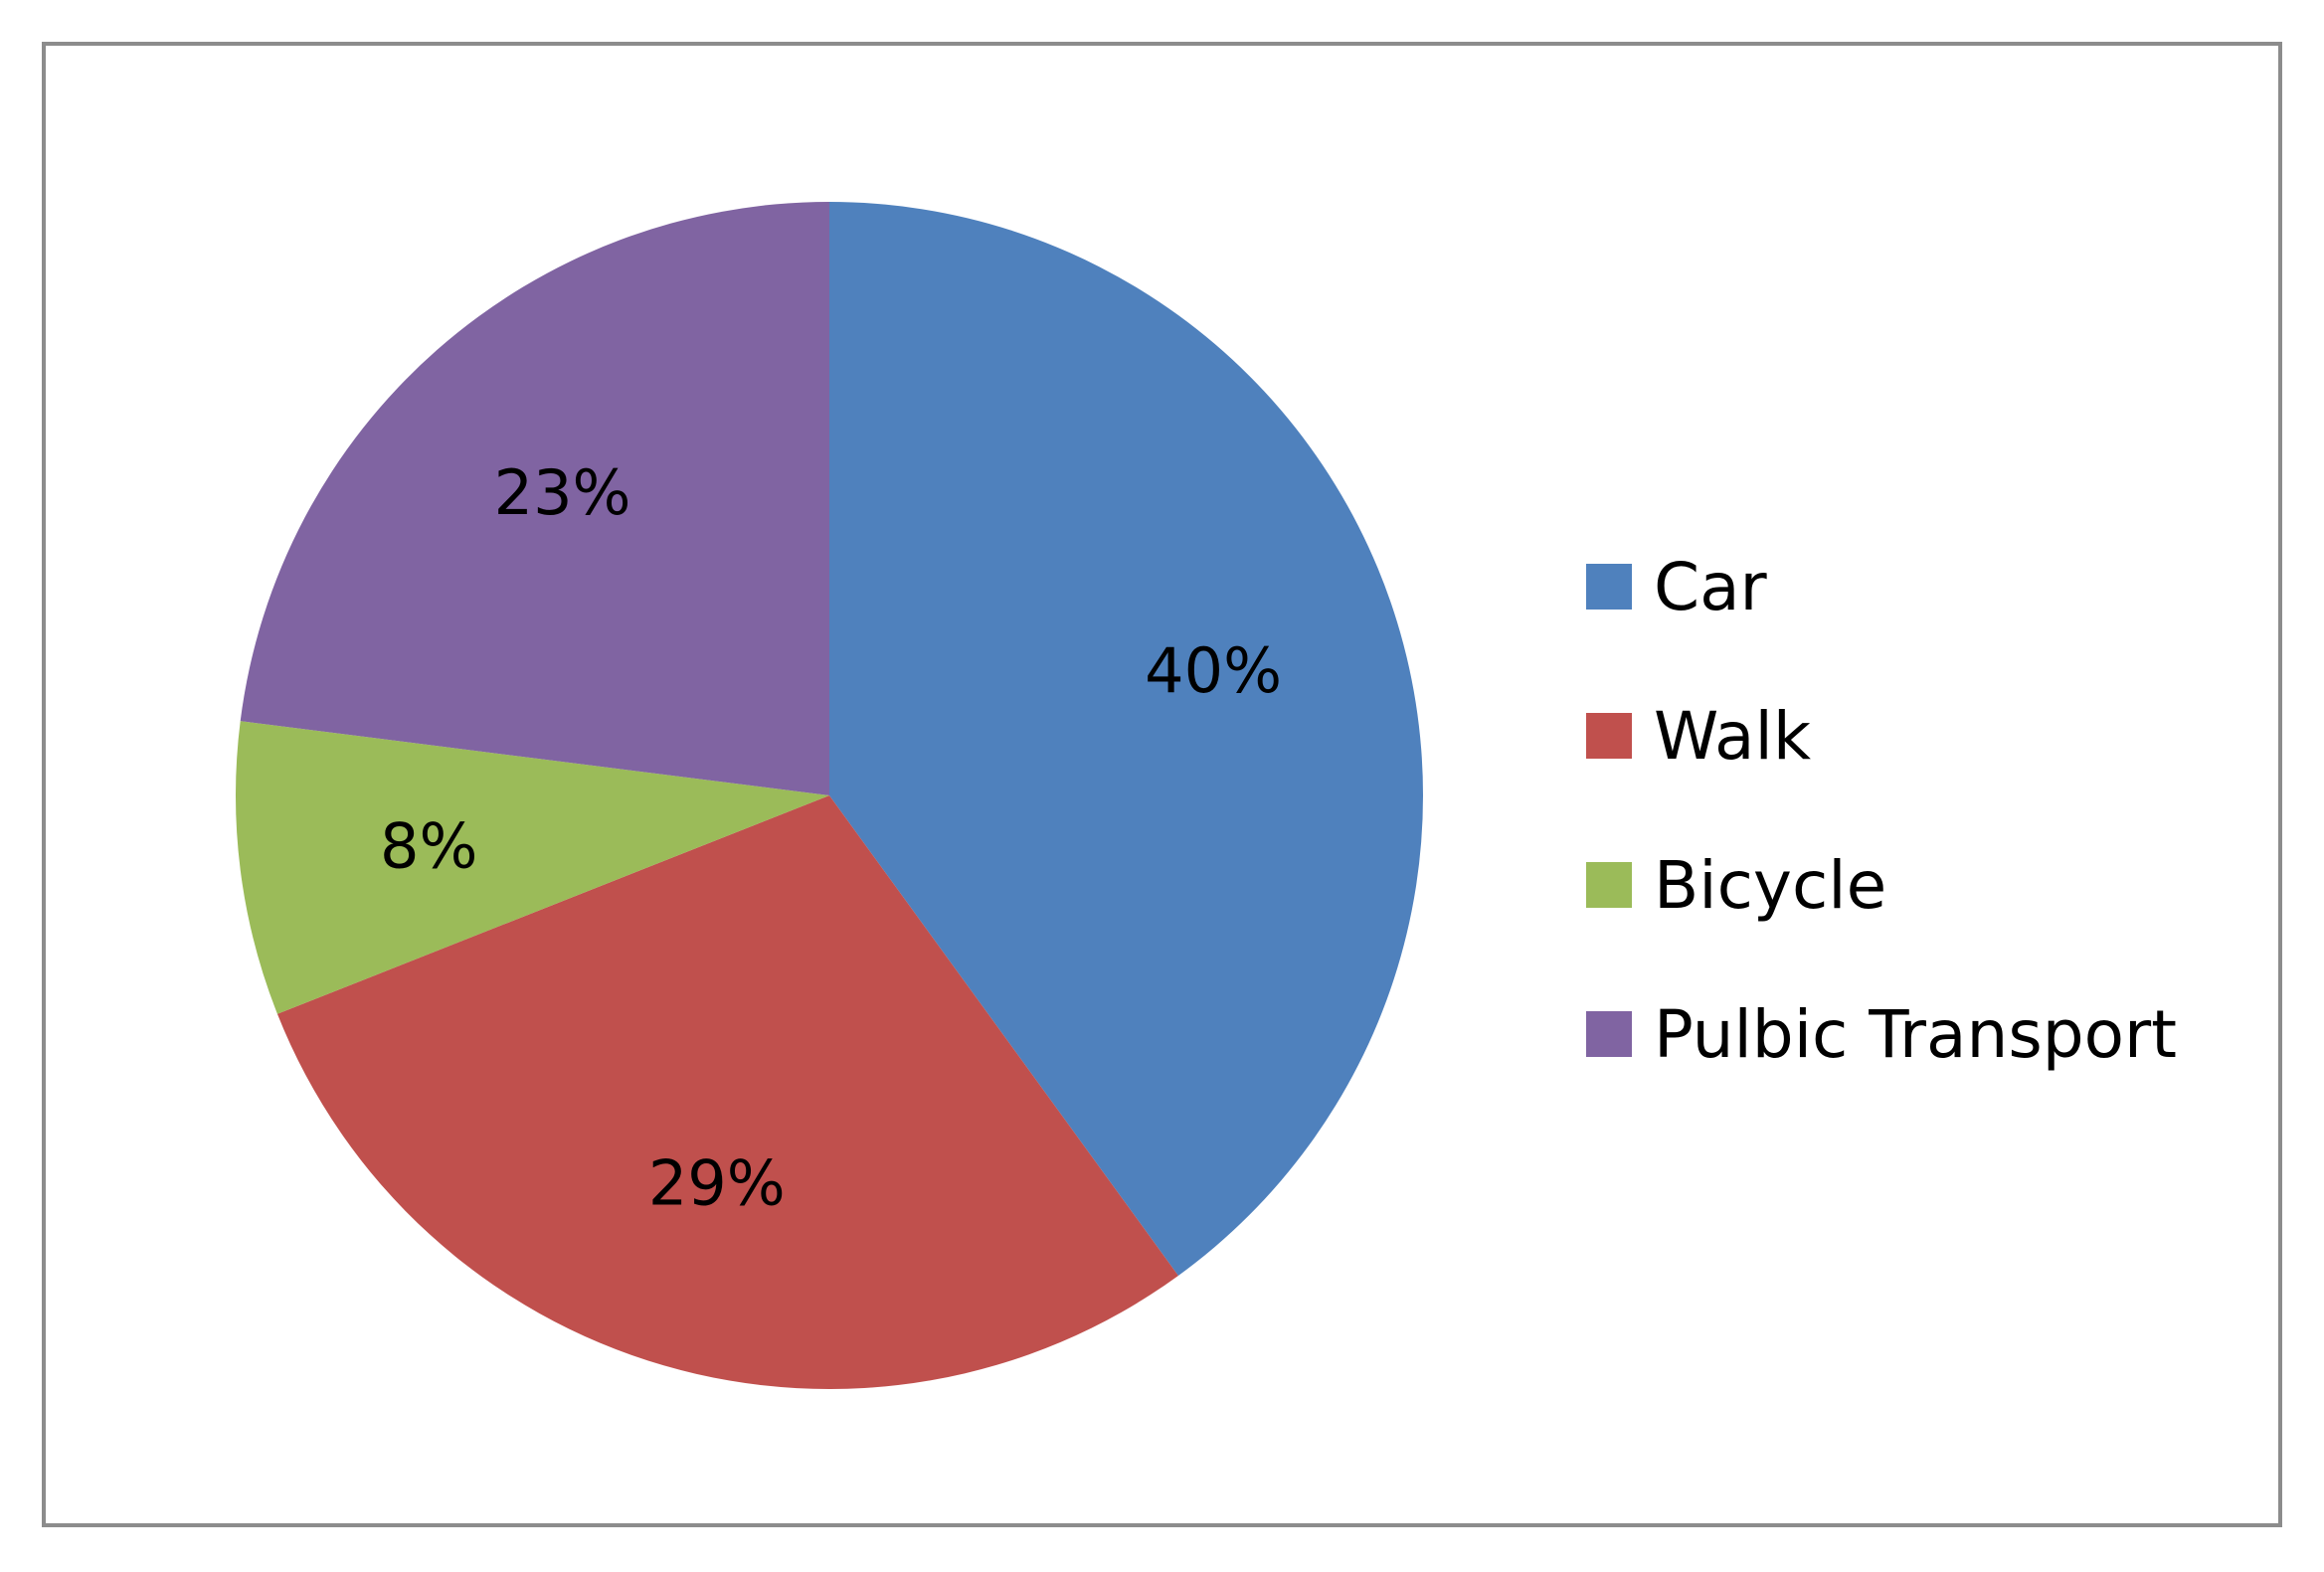  I want to click on data-label-bicycle: 8%, so click(428, 845).